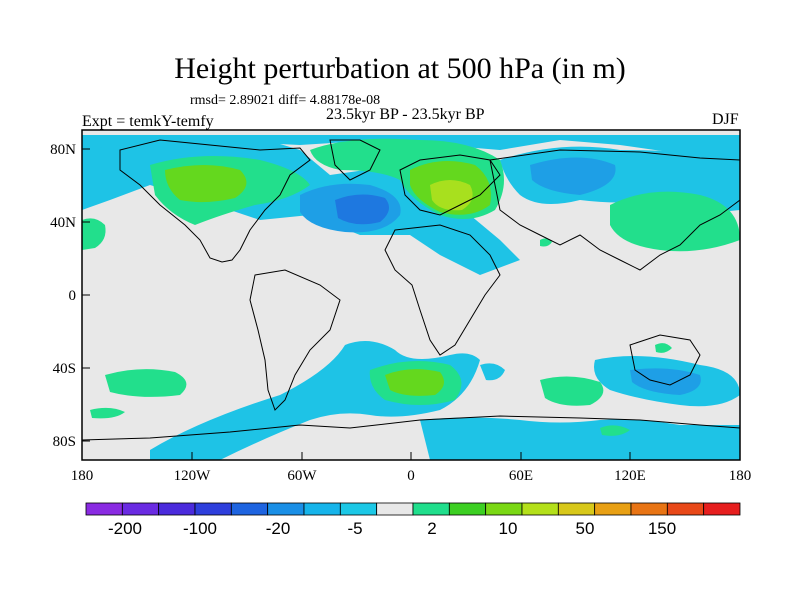 The image size is (800, 600). I want to click on page-title: Height perturbation at 500 hPa (in m), so click(400, 68).